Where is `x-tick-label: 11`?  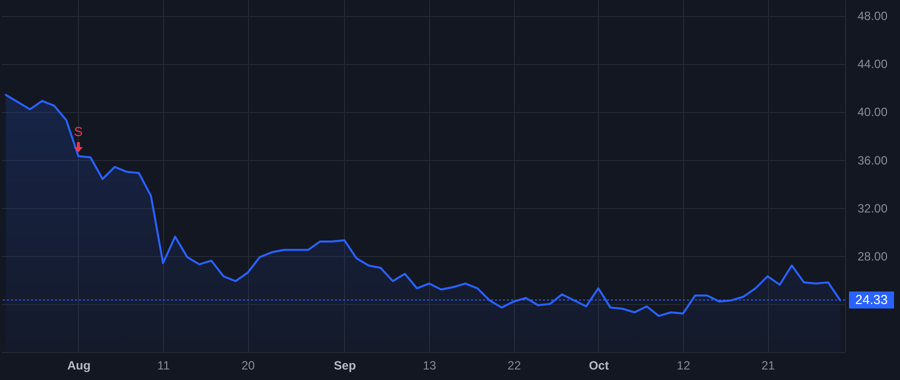 x-tick-label: 11 is located at coordinates (163, 365).